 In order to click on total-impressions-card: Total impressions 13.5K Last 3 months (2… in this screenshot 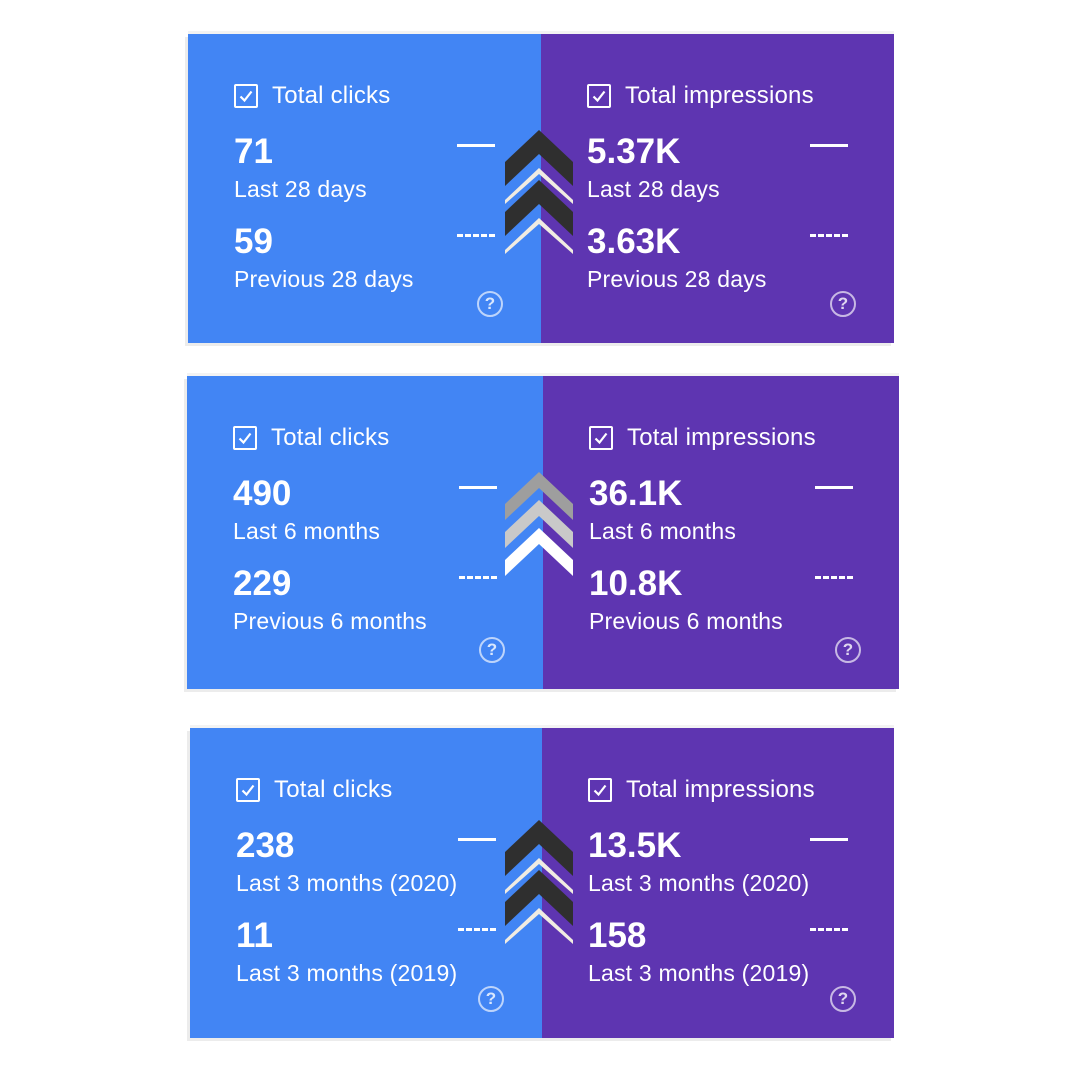, I will do `click(718, 883)`.